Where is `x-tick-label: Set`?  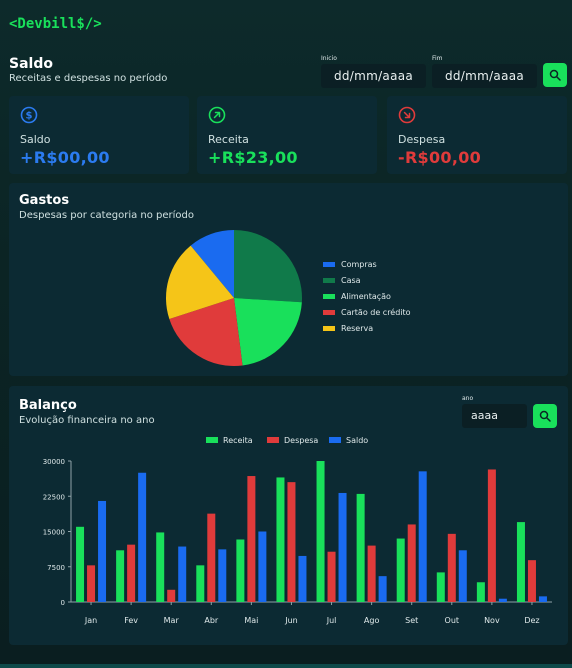 x-tick-label: Set is located at coordinates (411, 620).